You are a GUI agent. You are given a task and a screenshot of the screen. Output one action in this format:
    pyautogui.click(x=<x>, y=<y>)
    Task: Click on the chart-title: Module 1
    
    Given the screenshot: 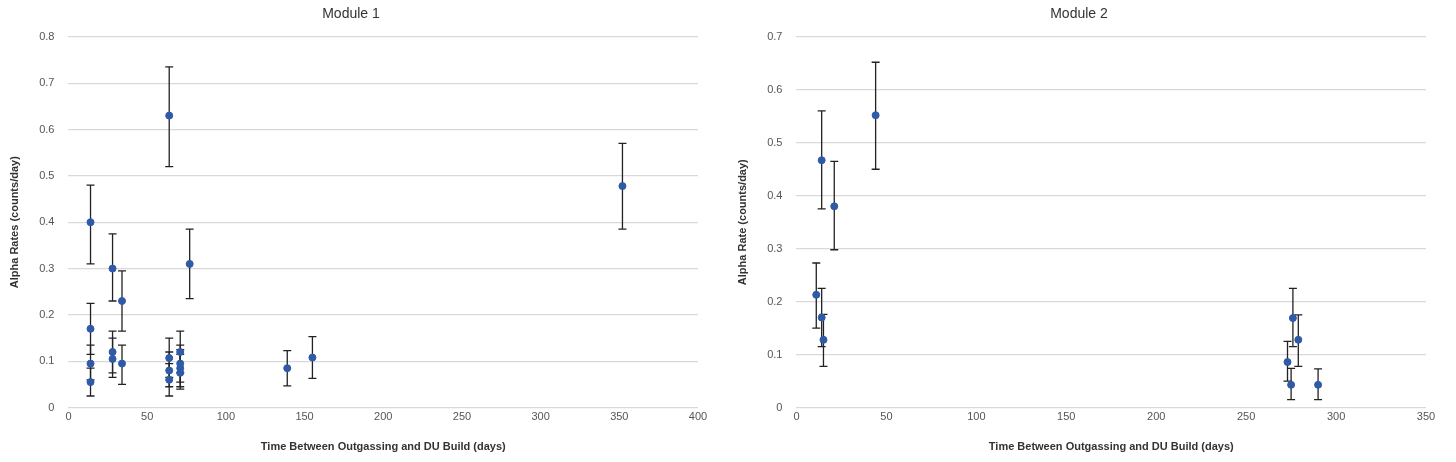 What is the action you would take?
    pyautogui.click(x=351, y=13)
    